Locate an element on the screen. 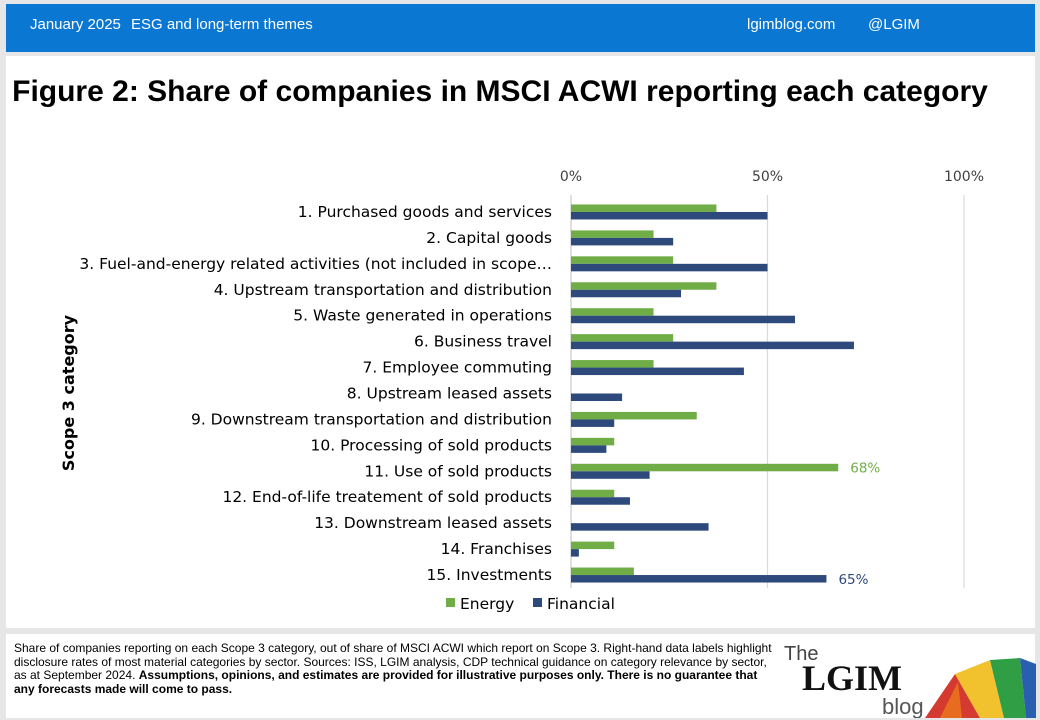 This screenshot has height=720, width=1040. legend-label-financial: Financial is located at coordinates (581, 604).